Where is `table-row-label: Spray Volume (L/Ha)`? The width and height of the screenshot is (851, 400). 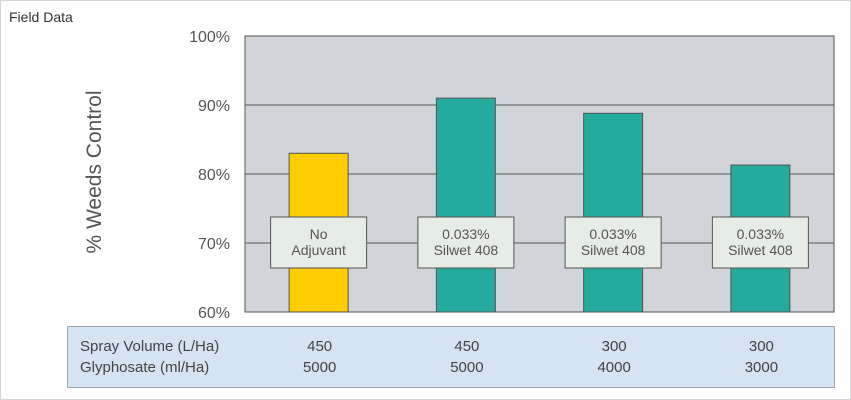 table-row-label: Spray Volume (L/Ha) is located at coordinates (150, 346).